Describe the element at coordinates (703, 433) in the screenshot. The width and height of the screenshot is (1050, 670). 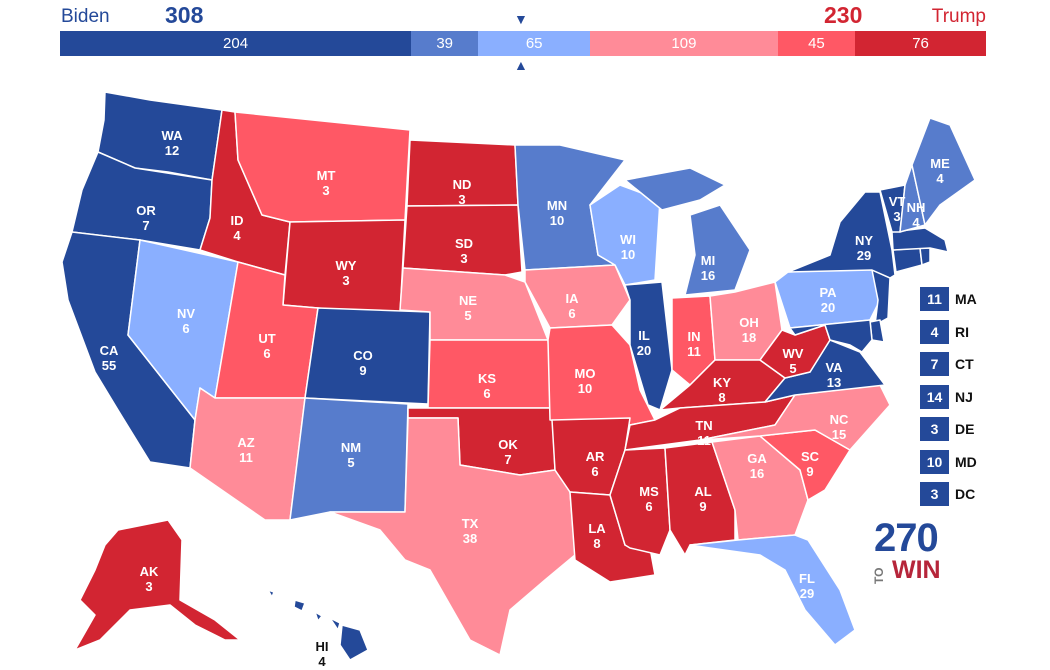
I see `state-label-tn: TN 11` at that location.